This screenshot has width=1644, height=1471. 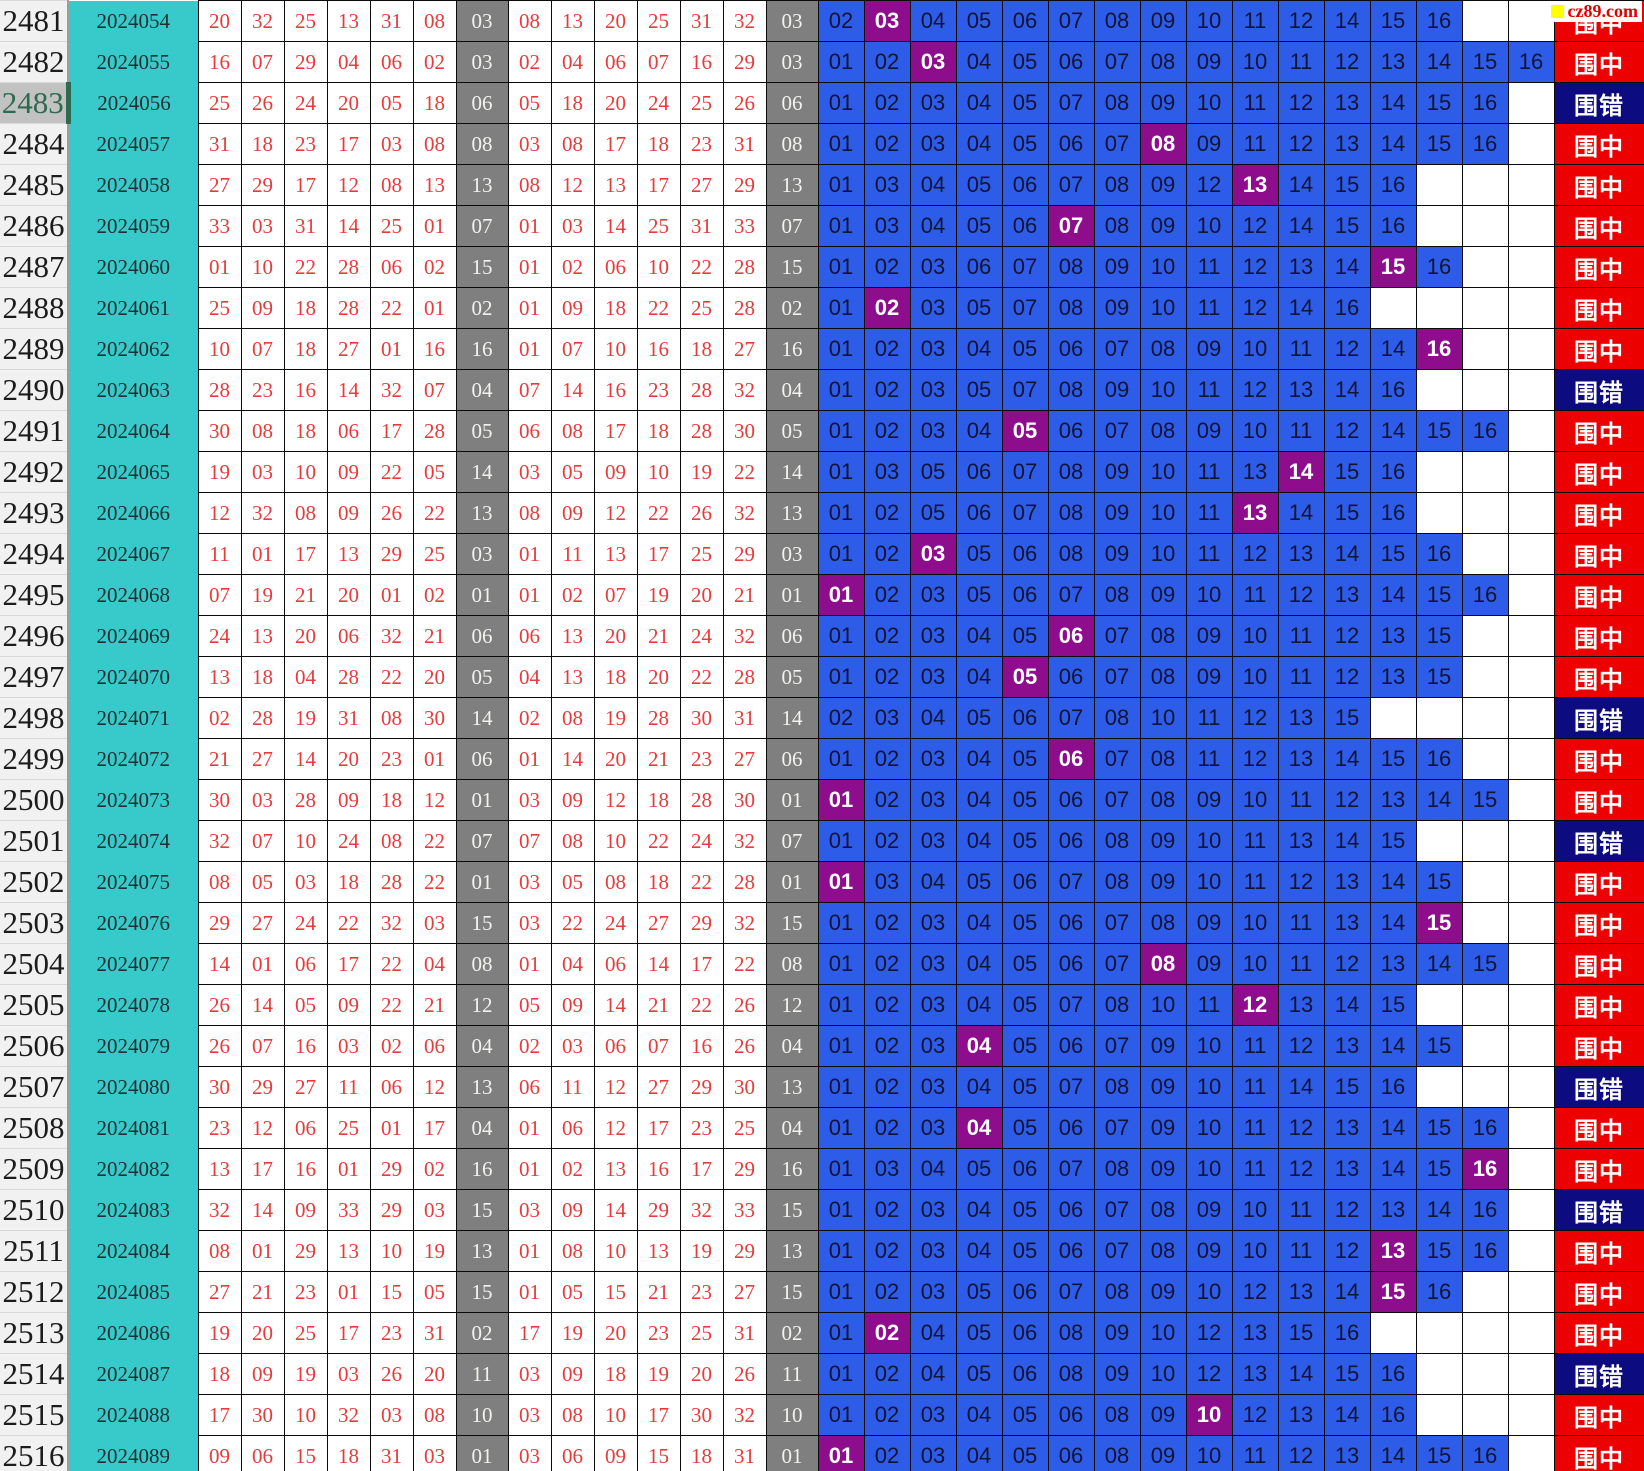 What do you see at coordinates (133, 677) in the screenshot?
I see `row-period-number: 2024070` at bounding box center [133, 677].